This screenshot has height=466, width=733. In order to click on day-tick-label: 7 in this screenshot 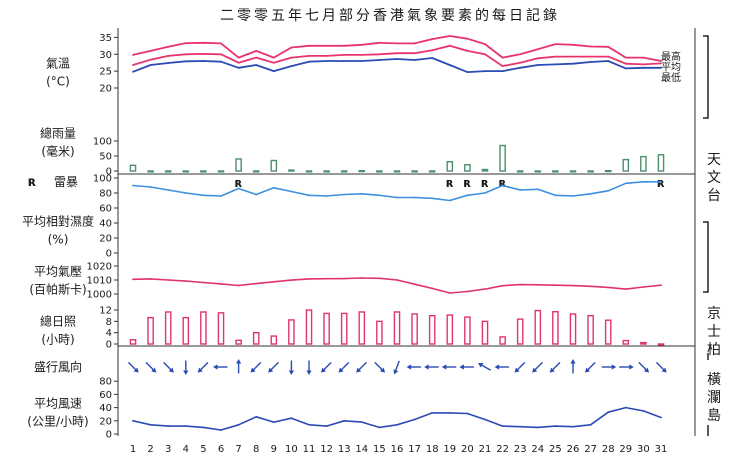, I will do `click(238, 449)`.